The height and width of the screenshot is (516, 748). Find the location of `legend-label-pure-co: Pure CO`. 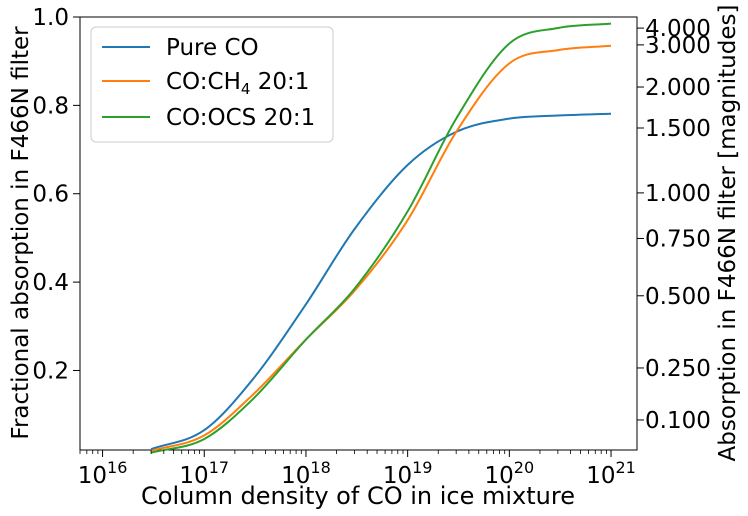

legend-label-pure-co: Pure CO is located at coordinates (212, 48).